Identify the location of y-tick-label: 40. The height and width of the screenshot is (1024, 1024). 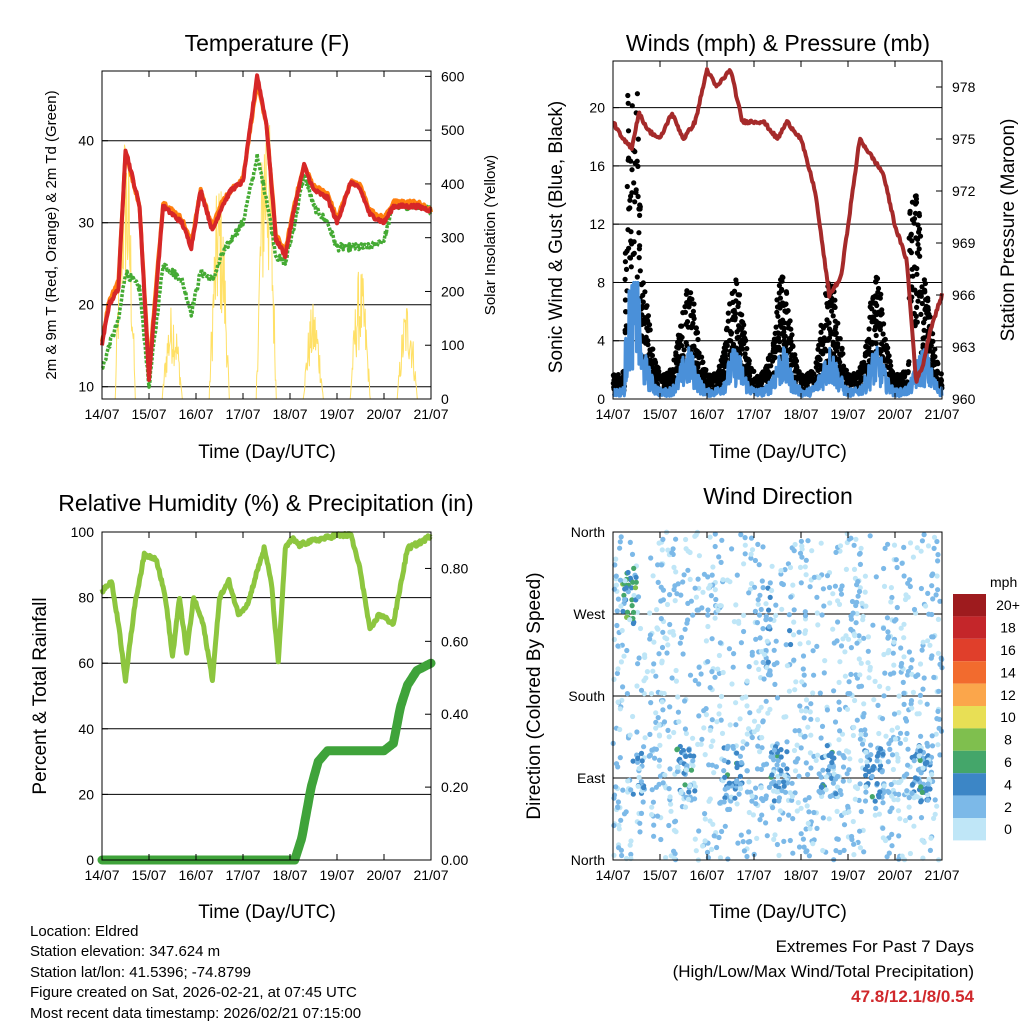
(86, 729).